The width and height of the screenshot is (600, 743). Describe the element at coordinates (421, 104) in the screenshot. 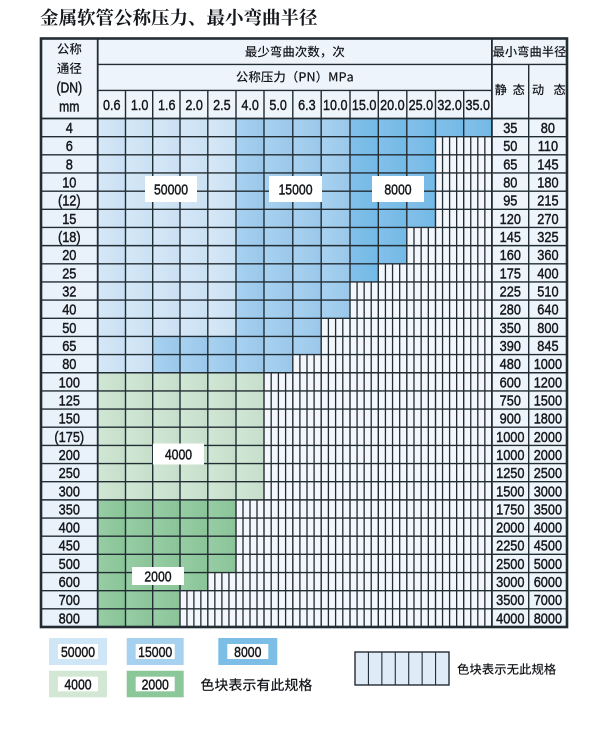

I see `svg-text: 25.0` at that location.